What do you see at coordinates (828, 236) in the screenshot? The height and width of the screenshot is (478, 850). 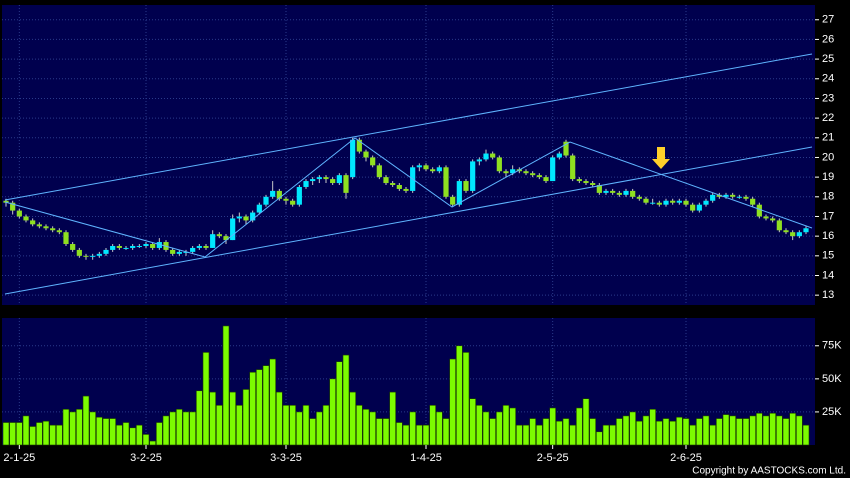 I see `y-tick-label: 16` at bounding box center [828, 236].